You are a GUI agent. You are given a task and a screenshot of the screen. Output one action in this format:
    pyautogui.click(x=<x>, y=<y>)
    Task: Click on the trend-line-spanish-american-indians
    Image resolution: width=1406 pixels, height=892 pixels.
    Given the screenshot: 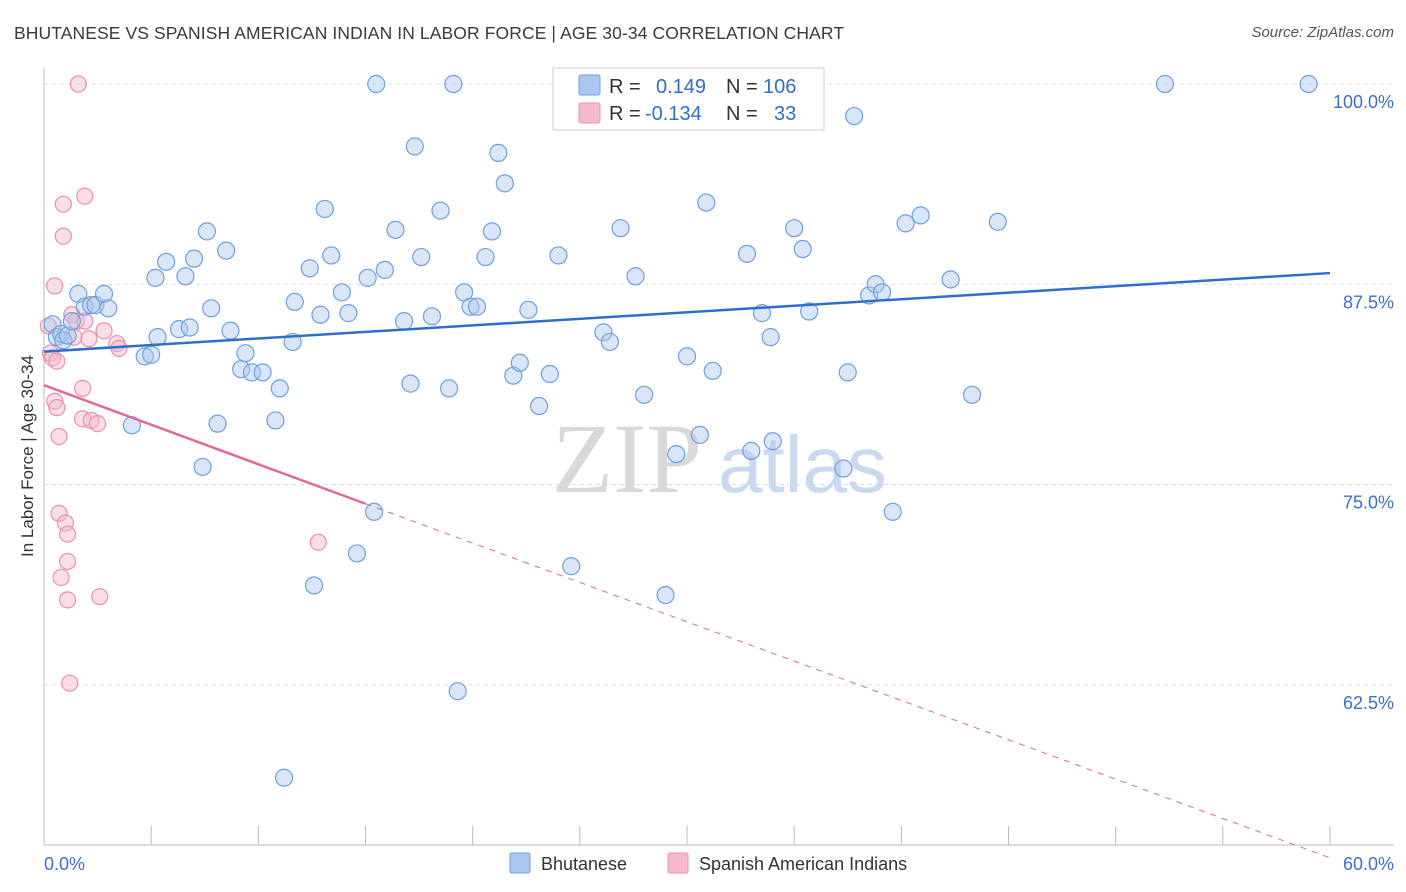 What is the action you would take?
    pyautogui.click(x=204, y=444)
    